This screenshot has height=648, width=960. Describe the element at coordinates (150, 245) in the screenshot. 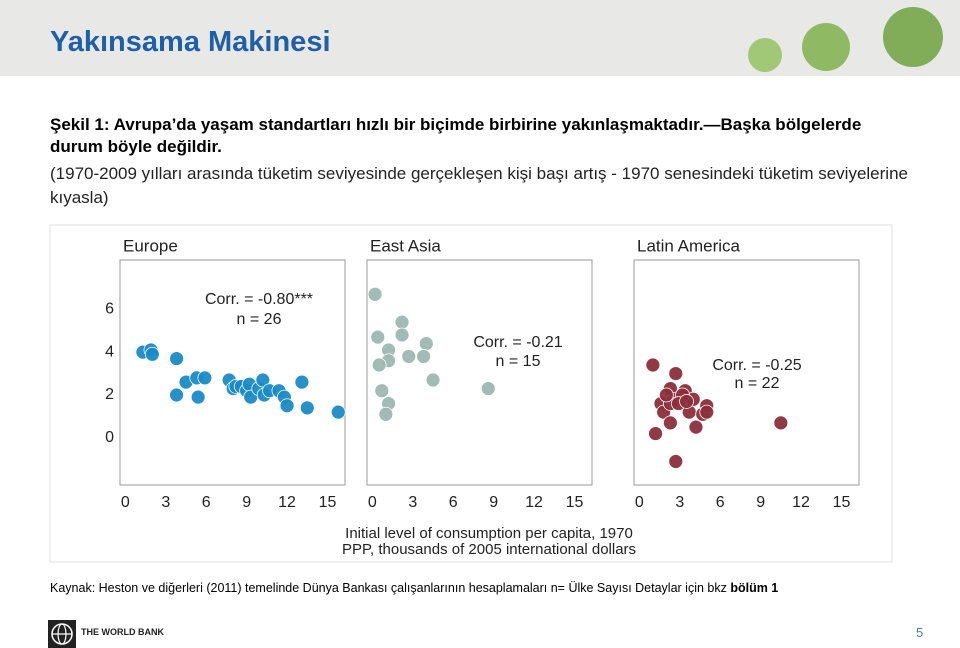

I see `panel-title: Europe` at that location.